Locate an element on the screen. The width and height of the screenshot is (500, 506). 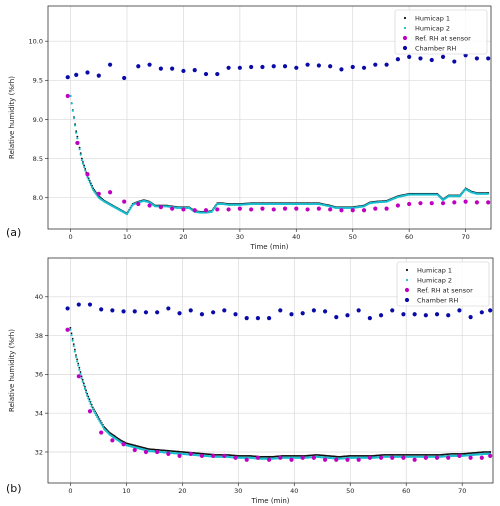
panel-label: (b) is located at coordinates (14, 488).